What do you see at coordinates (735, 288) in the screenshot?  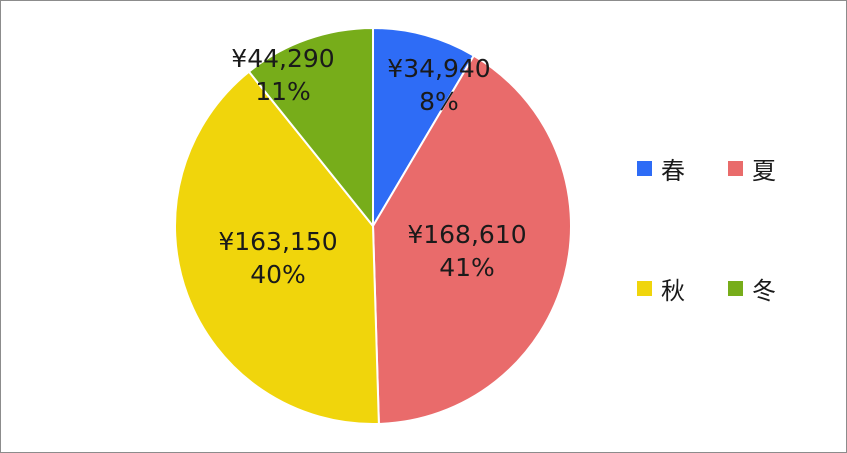 I see `legend-swatch-winter` at bounding box center [735, 288].